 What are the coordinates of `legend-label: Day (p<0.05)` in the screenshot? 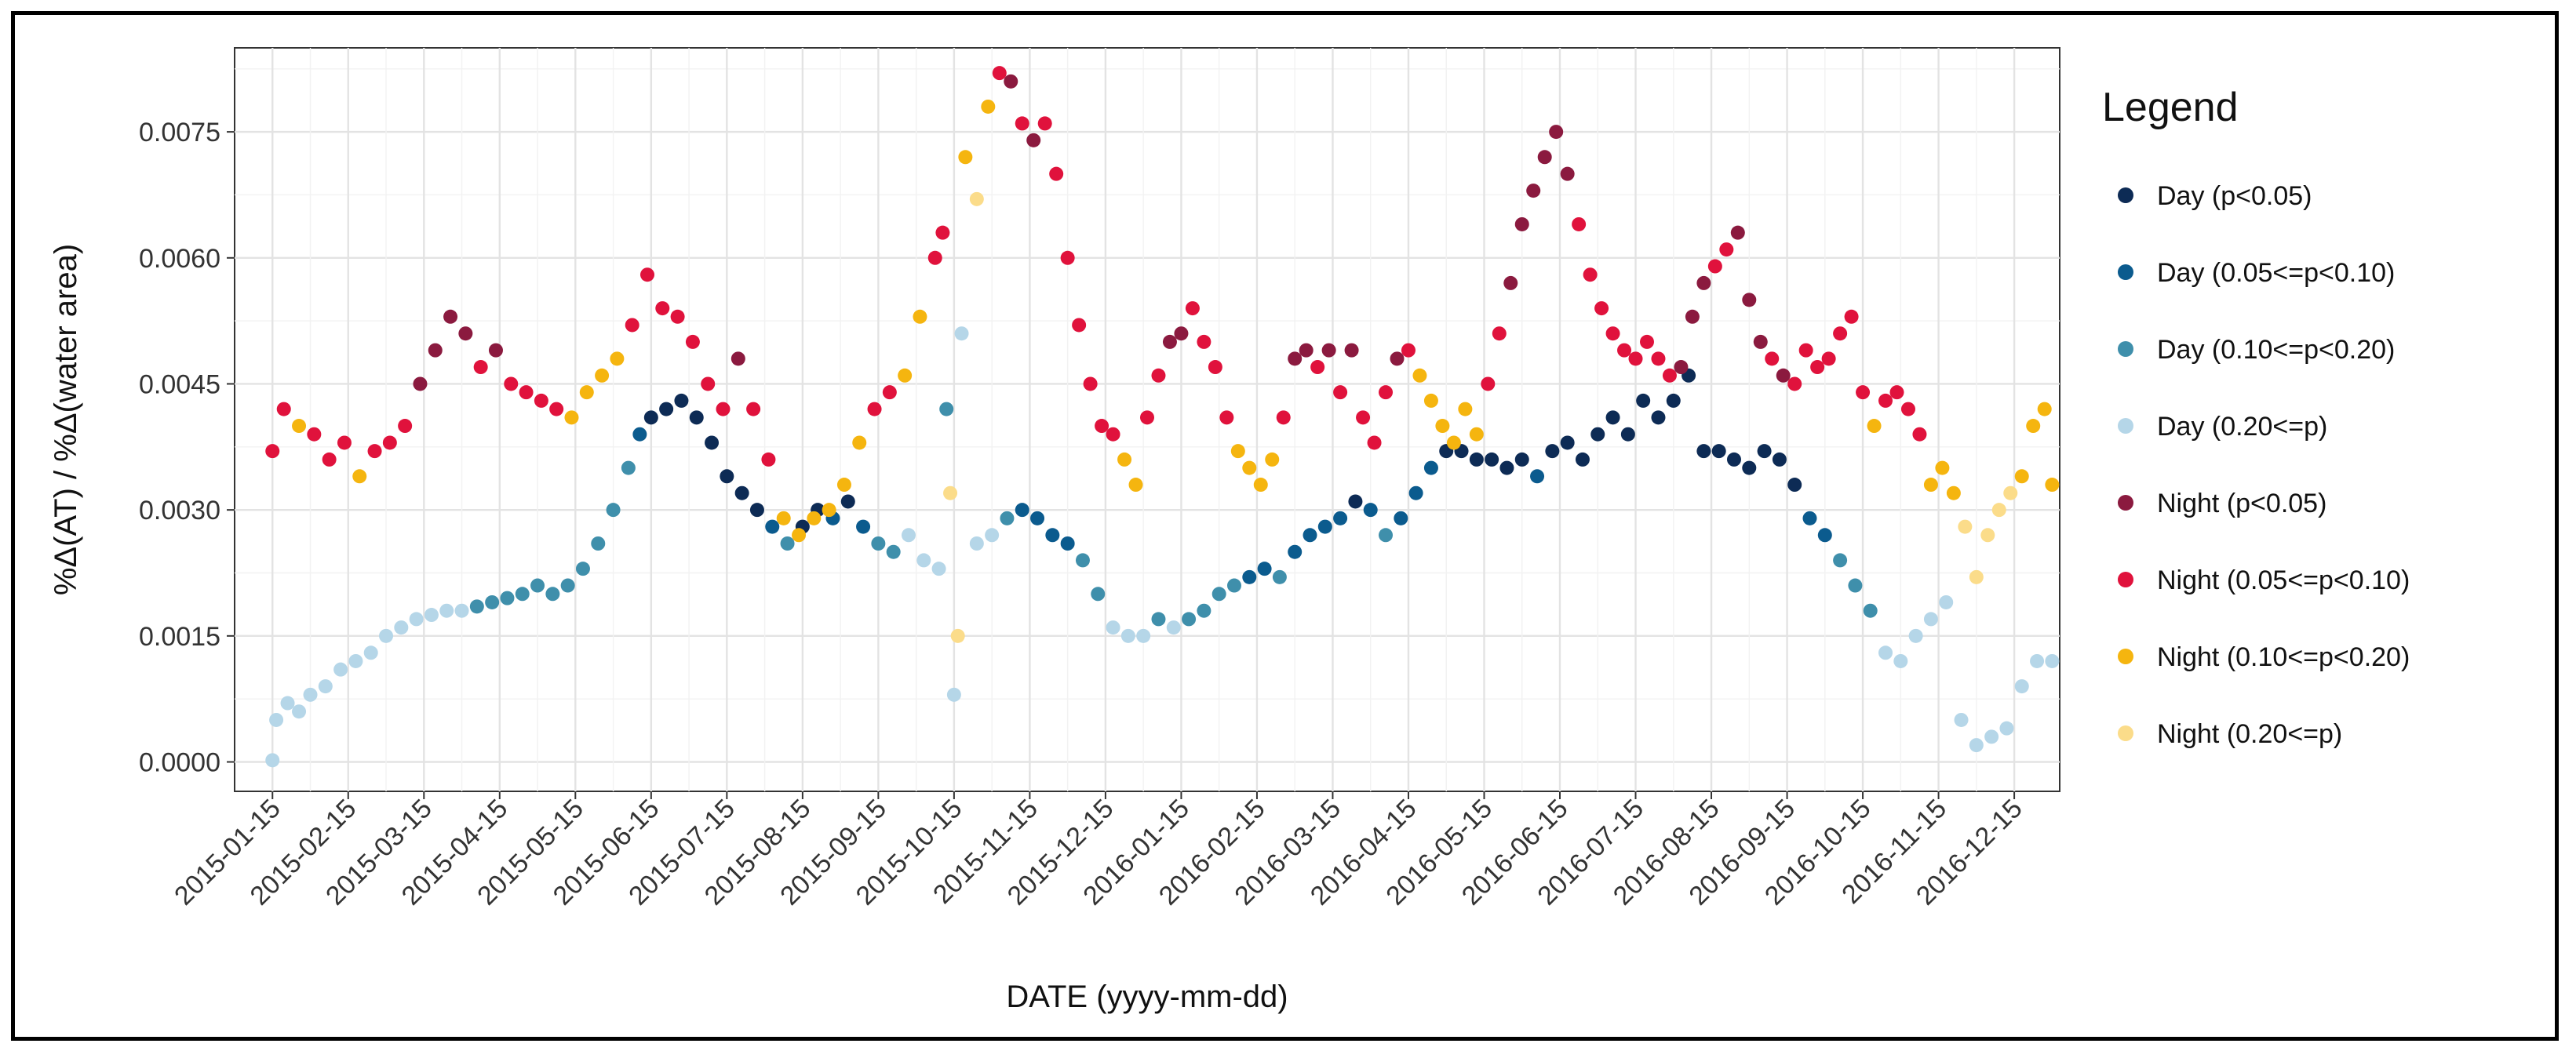 It's located at (2234, 196).